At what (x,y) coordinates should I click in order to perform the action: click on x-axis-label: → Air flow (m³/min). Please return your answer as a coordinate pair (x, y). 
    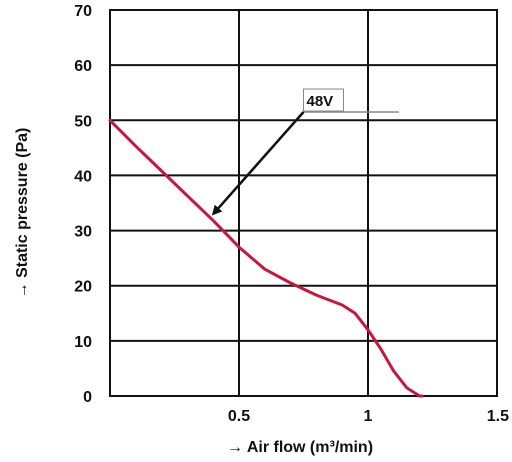
    Looking at the image, I should click on (300, 447).